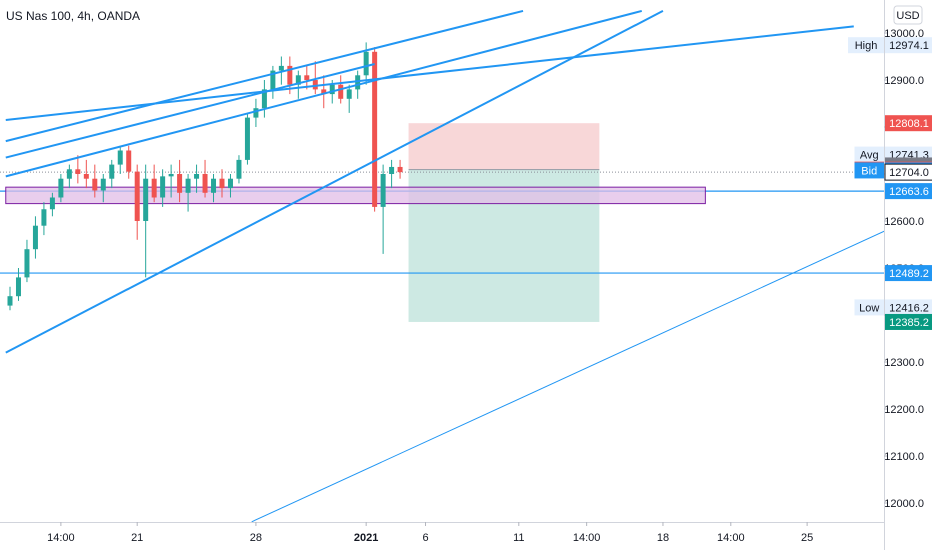 The width and height of the screenshot is (932, 550). I want to click on x-tick-label: 28, so click(256, 538).